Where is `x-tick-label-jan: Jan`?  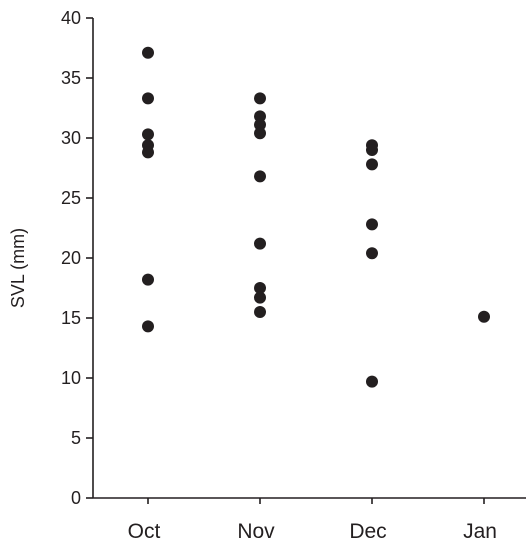
x-tick-label-jan: Jan is located at coordinates (480, 531).